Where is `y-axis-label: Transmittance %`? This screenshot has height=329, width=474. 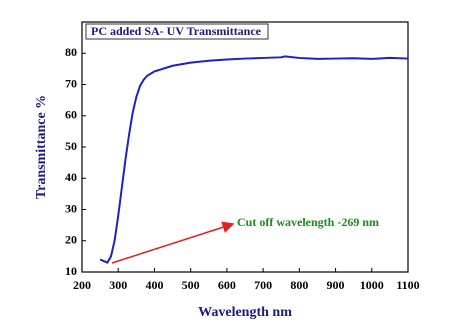 y-axis-label: Transmittance % is located at coordinates (41, 147).